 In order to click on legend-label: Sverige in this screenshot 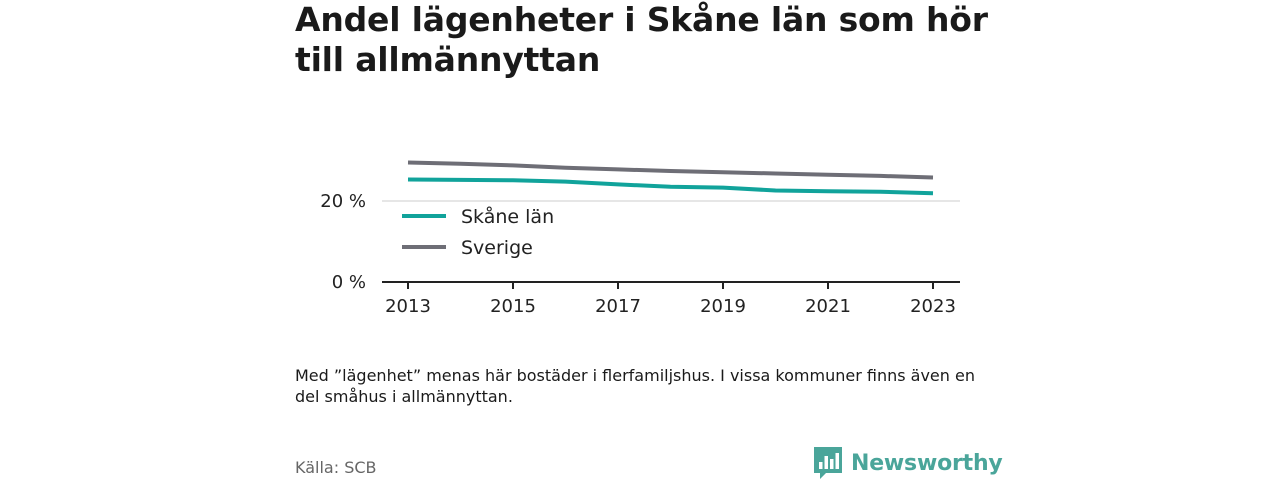, I will do `click(497, 248)`.